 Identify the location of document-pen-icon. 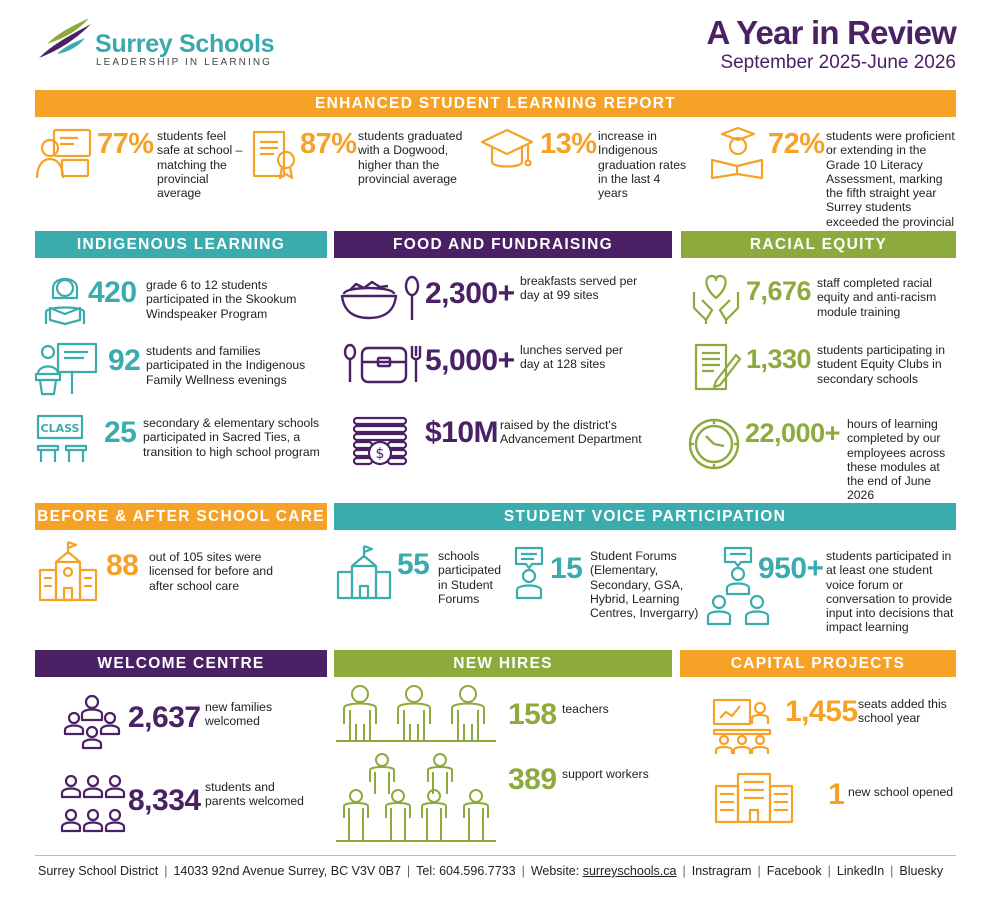
(718, 367).